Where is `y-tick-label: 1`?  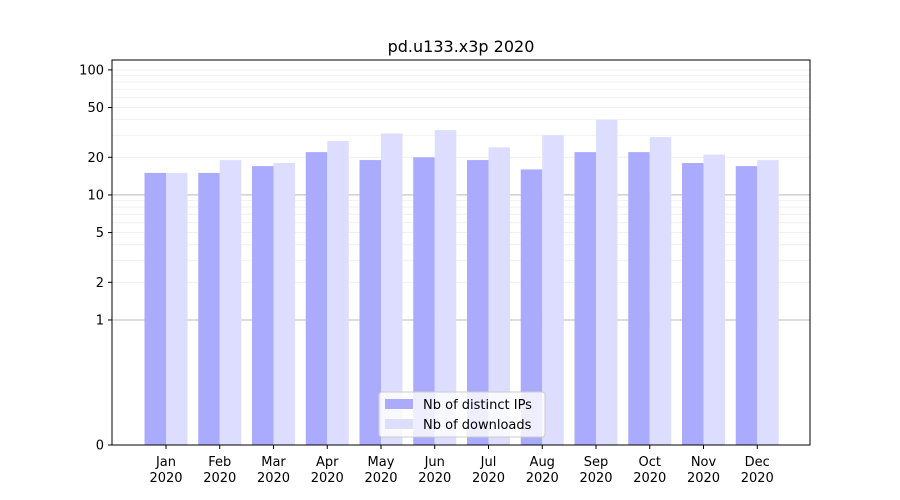 y-tick-label: 1 is located at coordinates (100, 320).